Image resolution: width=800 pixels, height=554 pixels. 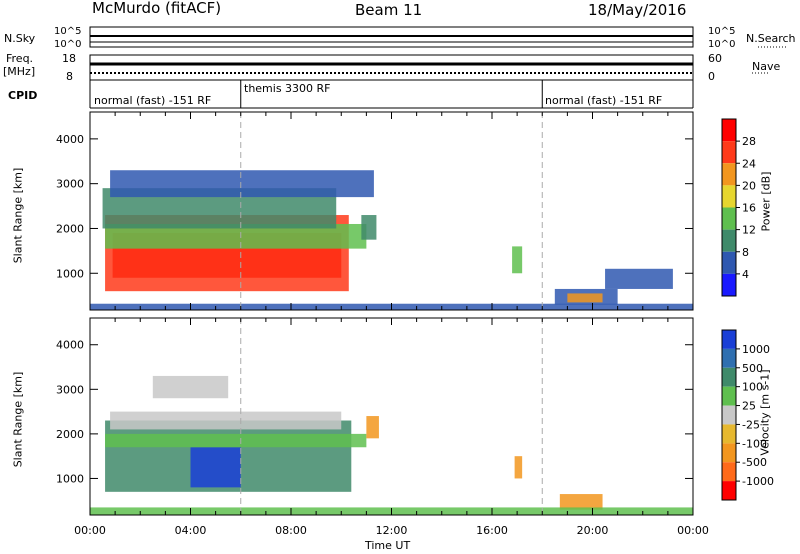 I want to click on colorbar-tick-label: -25, so click(x=751, y=424).